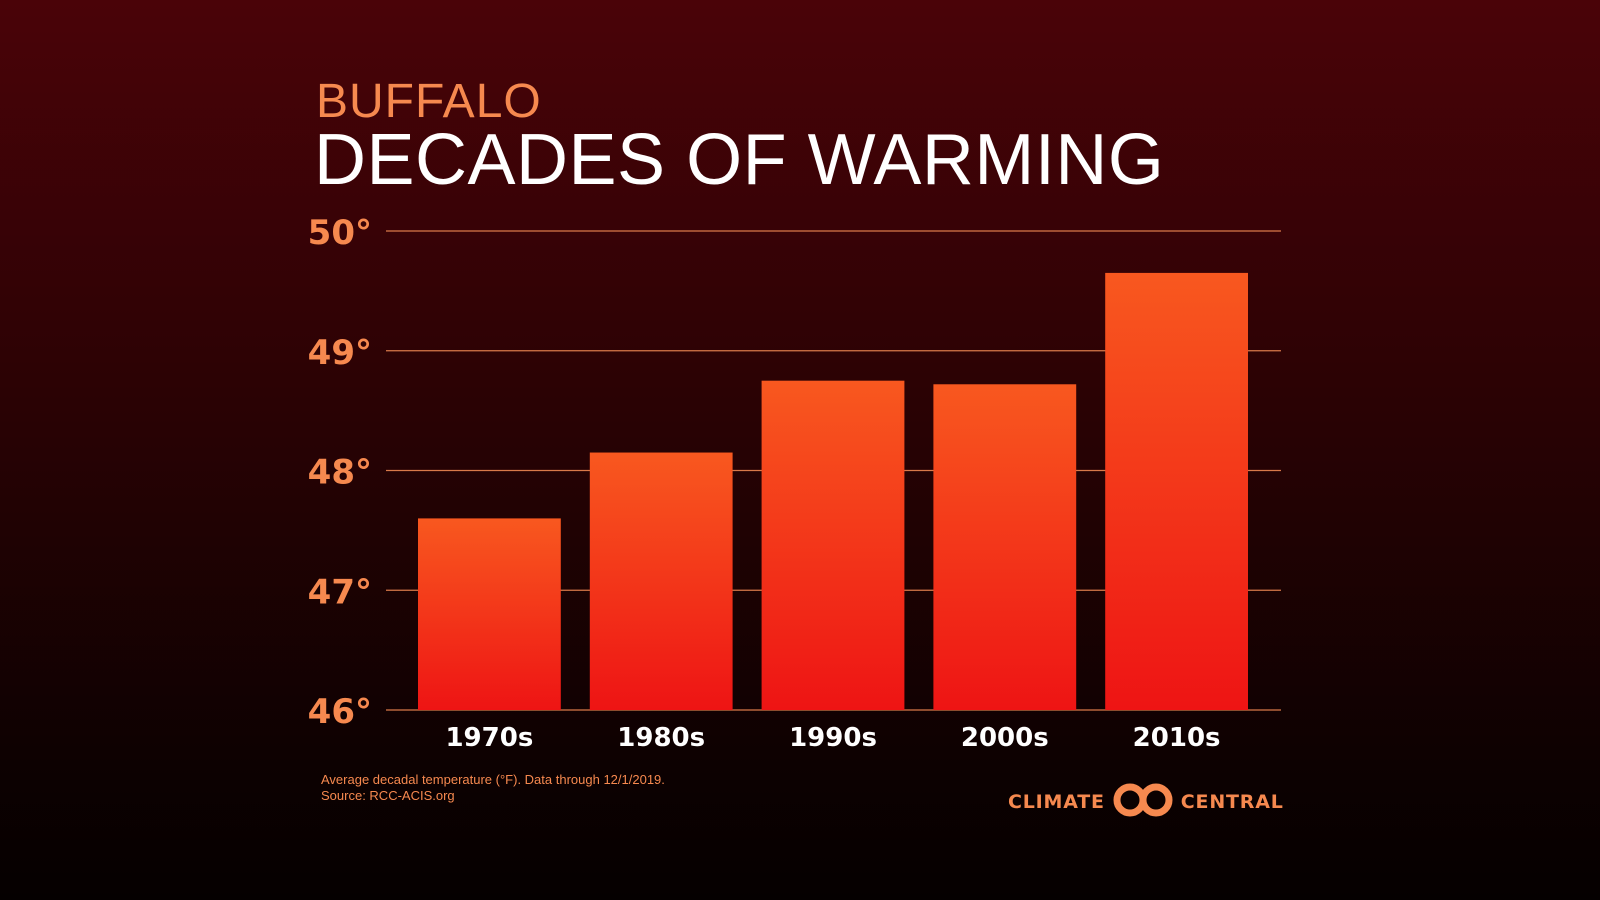 Image resolution: width=1600 pixels, height=900 pixels. What do you see at coordinates (1143, 802) in the screenshot?
I see `logo-rings-icon` at bounding box center [1143, 802].